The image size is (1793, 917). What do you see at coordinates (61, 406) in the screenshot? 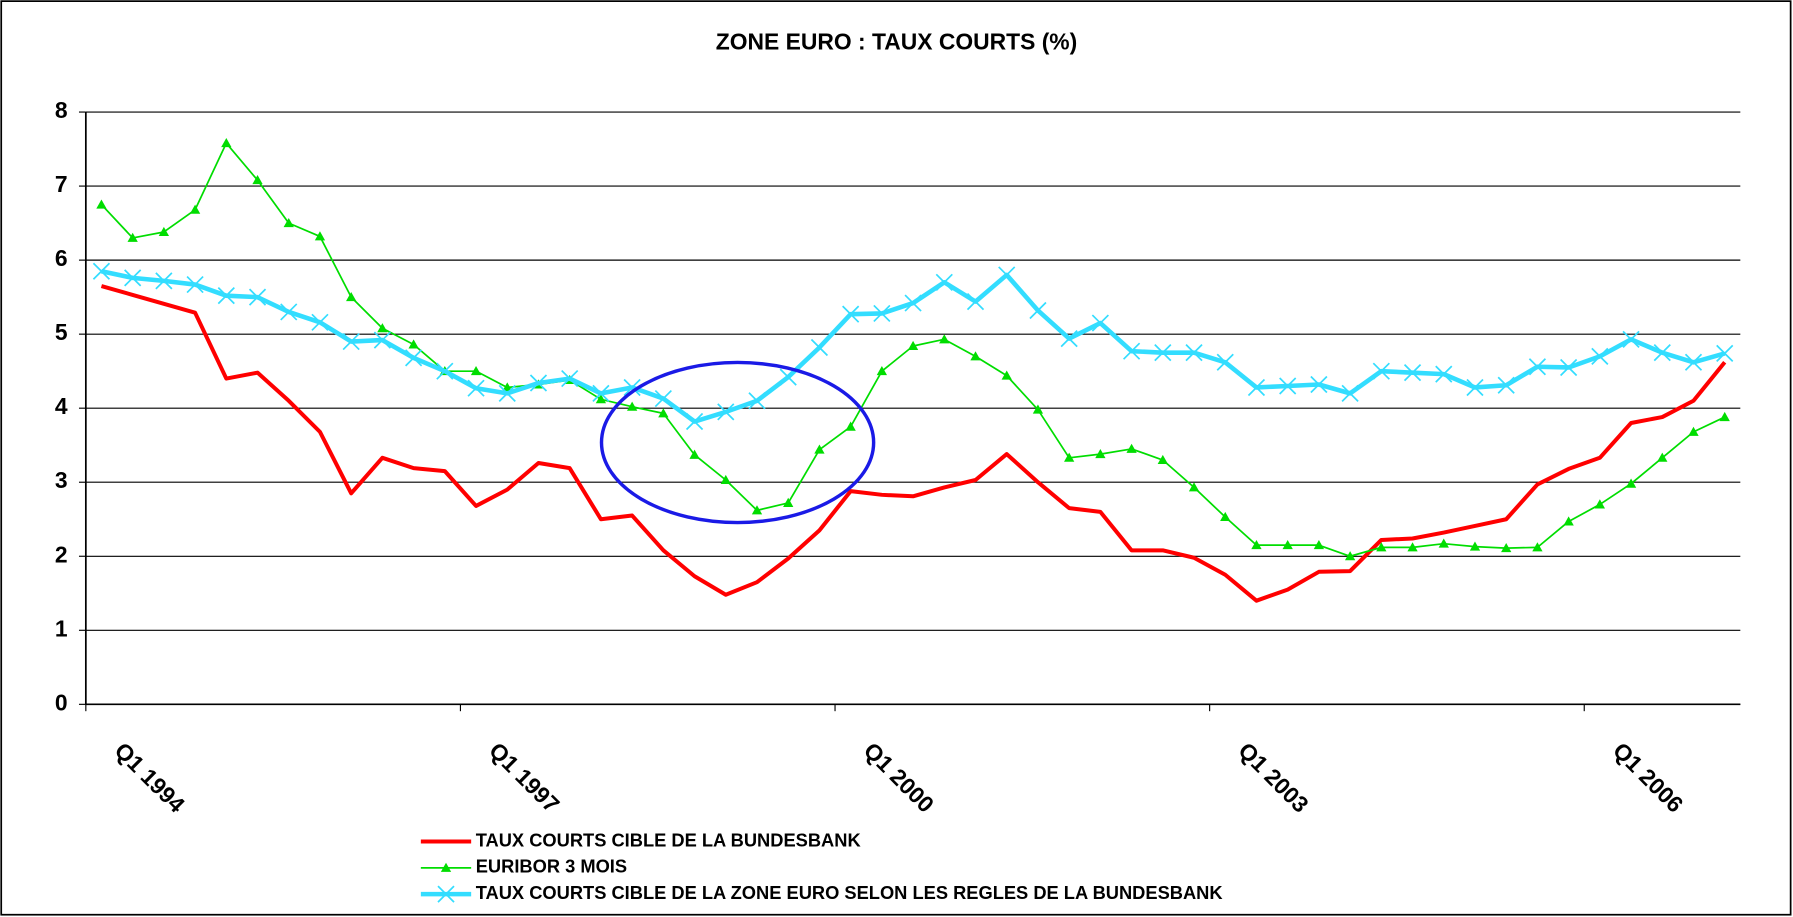
I see `y-tick-label: 4` at bounding box center [61, 406].